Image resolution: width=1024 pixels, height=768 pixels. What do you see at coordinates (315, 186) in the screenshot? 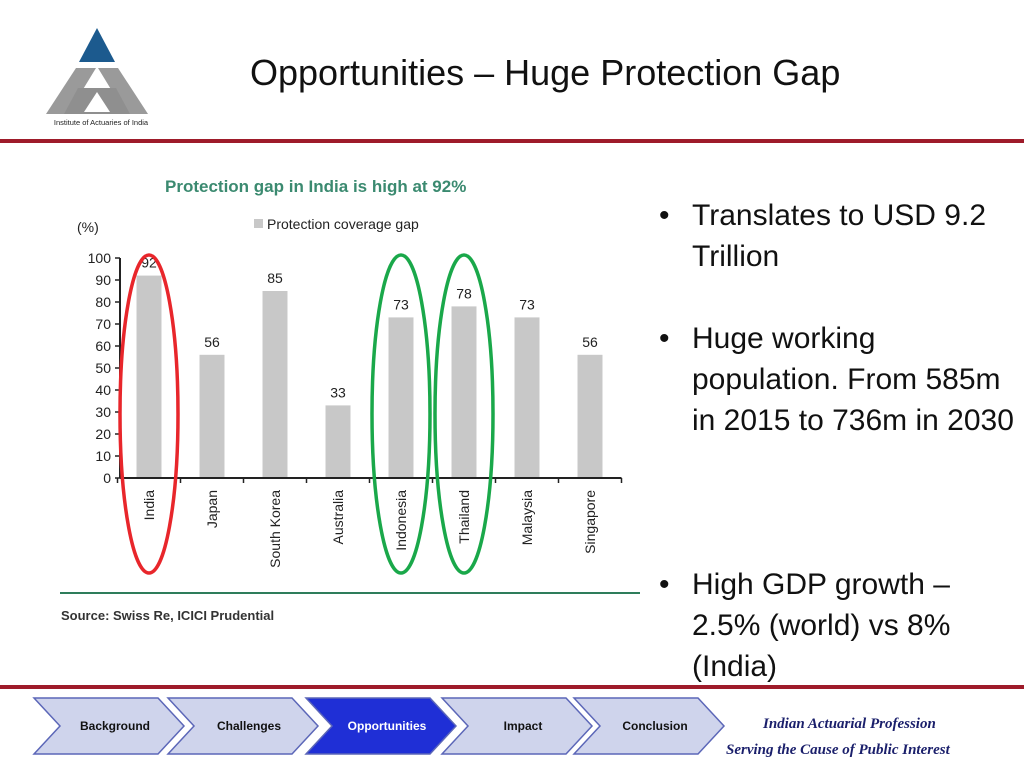
I see `chart-title: Protection gap in India is high at 92%` at bounding box center [315, 186].